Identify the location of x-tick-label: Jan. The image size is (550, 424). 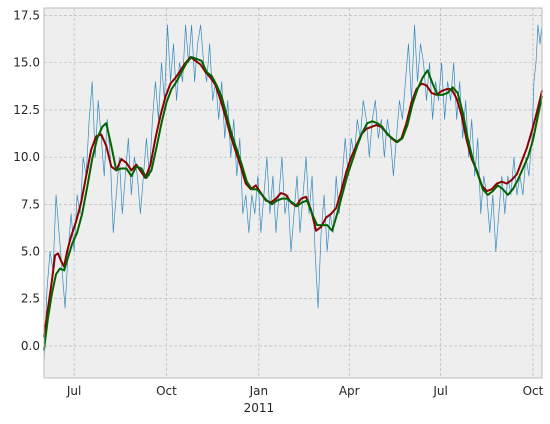
(259, 391).